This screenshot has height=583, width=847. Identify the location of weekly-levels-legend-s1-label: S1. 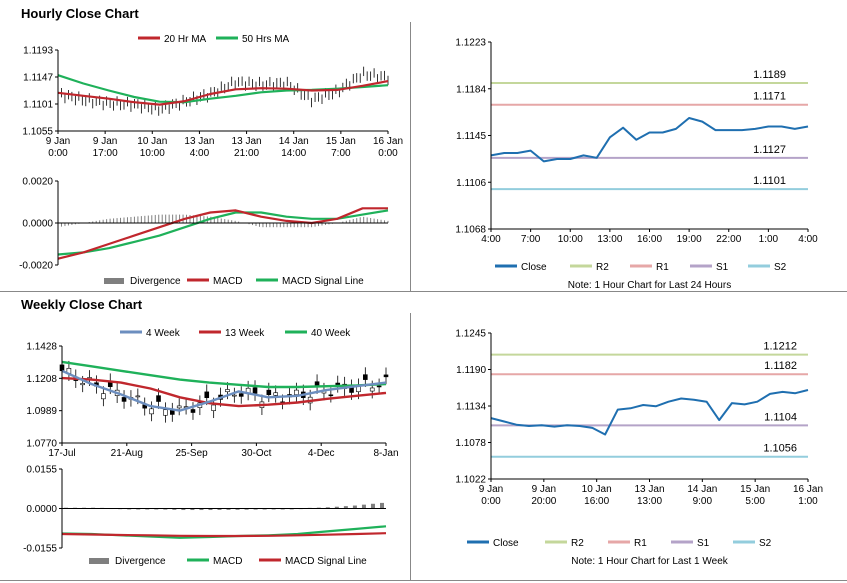
(703, 543).